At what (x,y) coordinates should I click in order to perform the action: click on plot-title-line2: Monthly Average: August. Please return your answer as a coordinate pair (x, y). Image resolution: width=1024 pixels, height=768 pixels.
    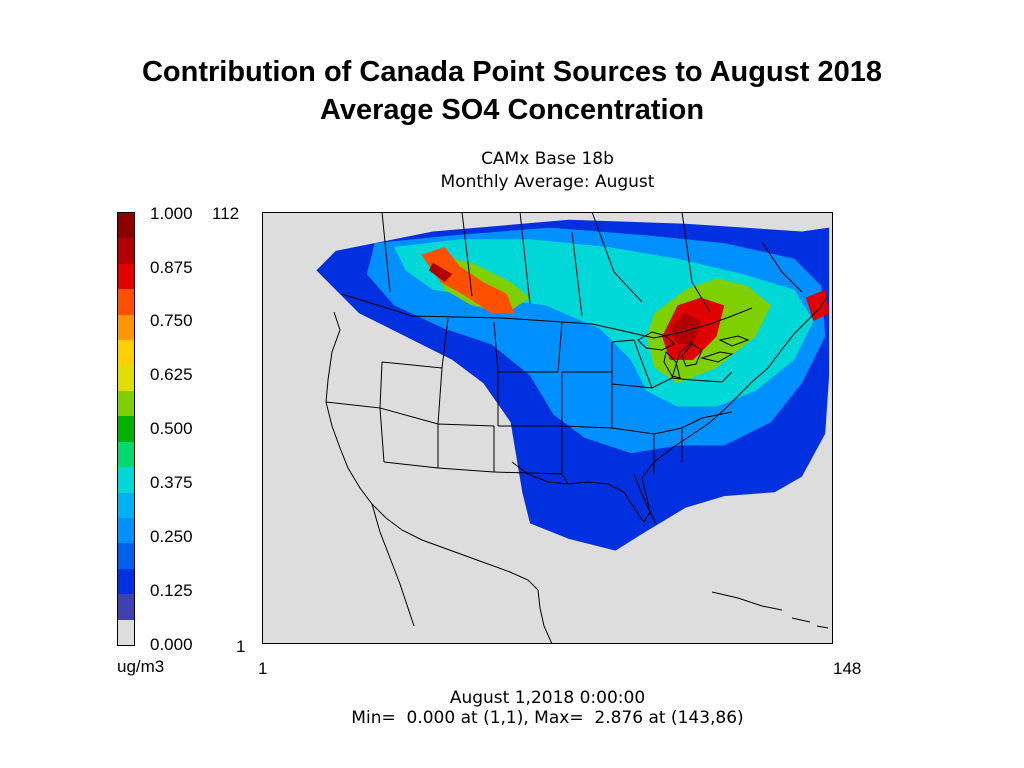
    Looking at the image, I should click on (547, 182).